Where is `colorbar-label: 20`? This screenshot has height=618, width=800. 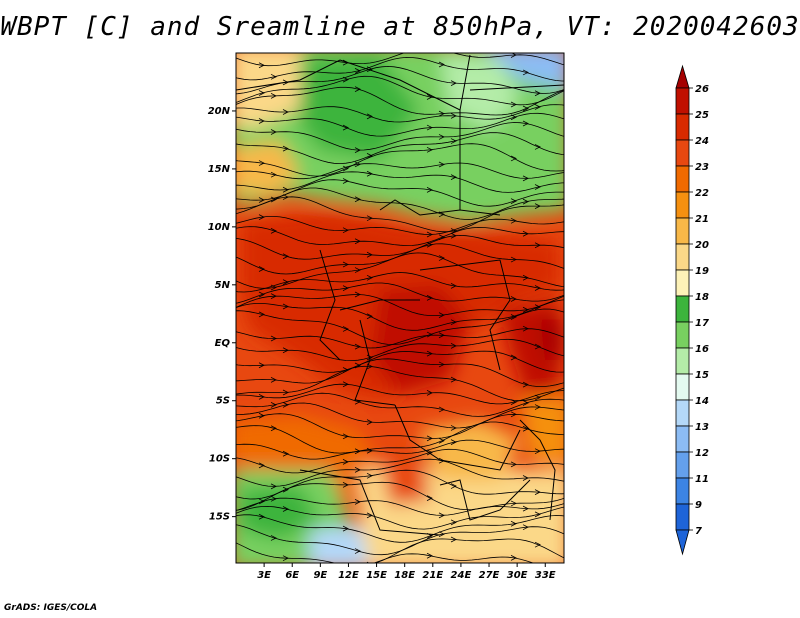
colorbar-label: 20 is located at coordinates (702, 245).